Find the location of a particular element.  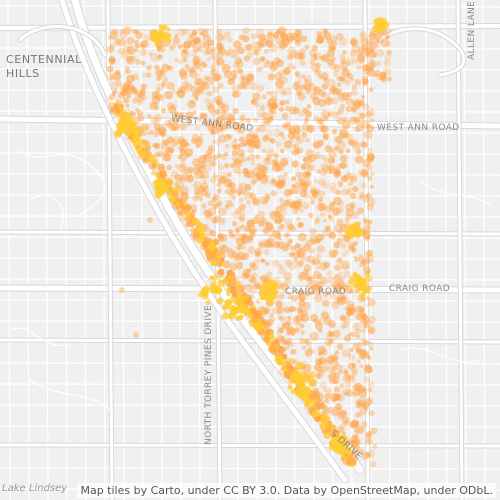

major-road is located at coordinates (460, 250).